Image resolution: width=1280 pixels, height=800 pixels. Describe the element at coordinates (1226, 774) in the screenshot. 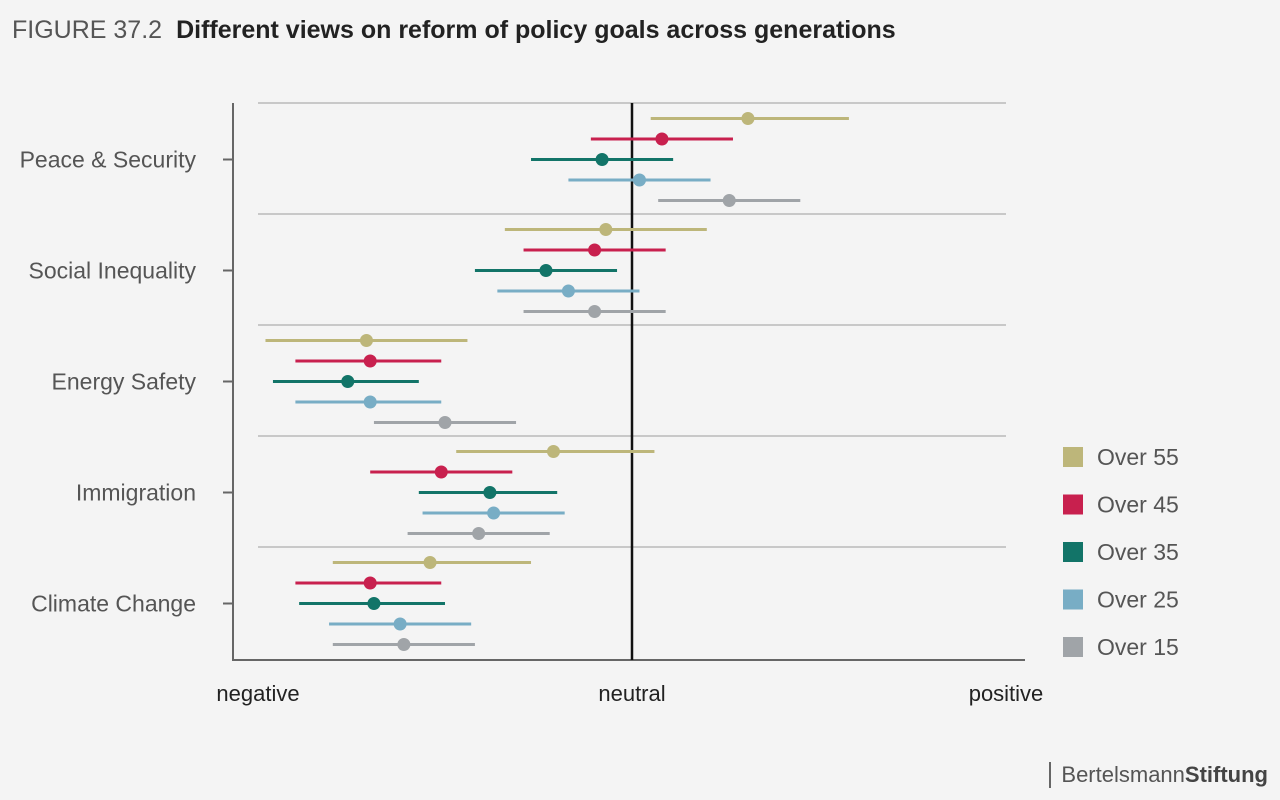

I see `brand-part2: Stiftung` at that location.